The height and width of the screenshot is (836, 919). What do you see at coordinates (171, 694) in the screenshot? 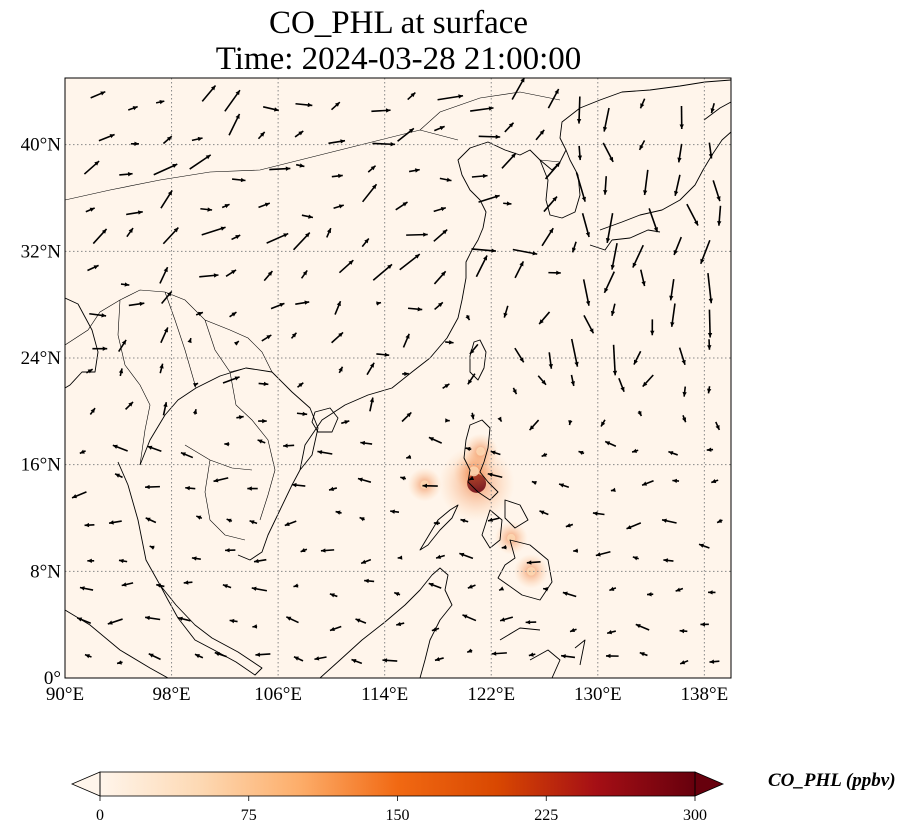
I see `lon-tick-label: 98°E` at bounding box center [171, 694].